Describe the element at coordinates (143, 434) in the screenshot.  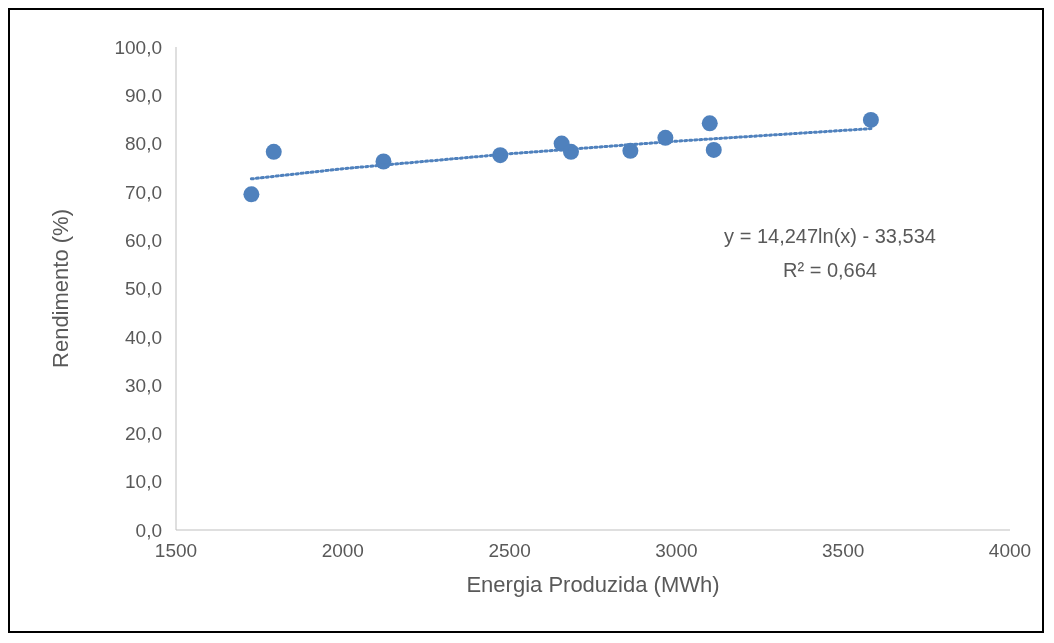
I see `y-tick-label: 20,0` at that location.